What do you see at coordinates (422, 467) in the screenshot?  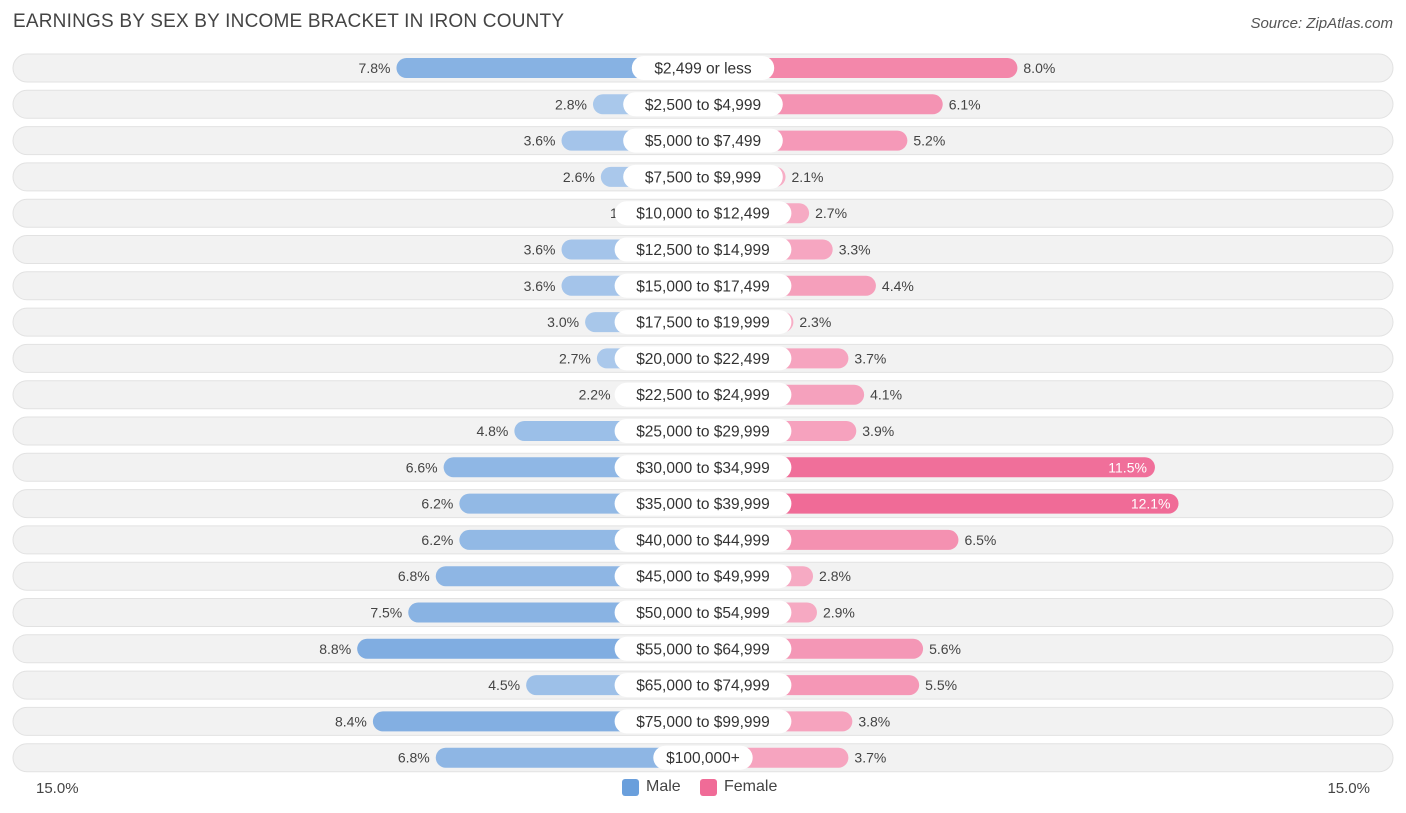 I see `male-value-label: 6.6%` at bounding box center [422, 467].